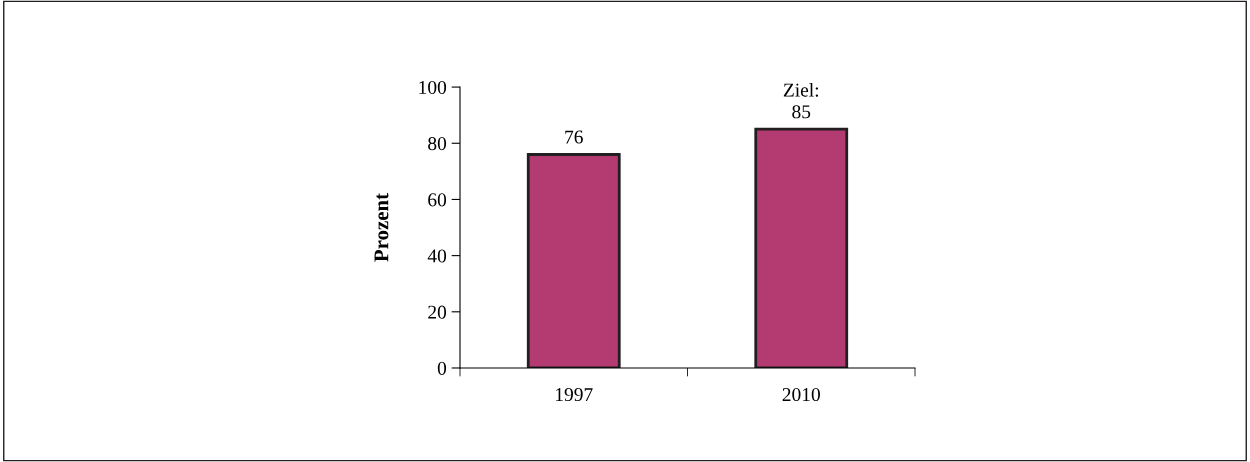 The image size is (1250, 462). I want to click on x-tick-label: 1997, so click(574, 395).